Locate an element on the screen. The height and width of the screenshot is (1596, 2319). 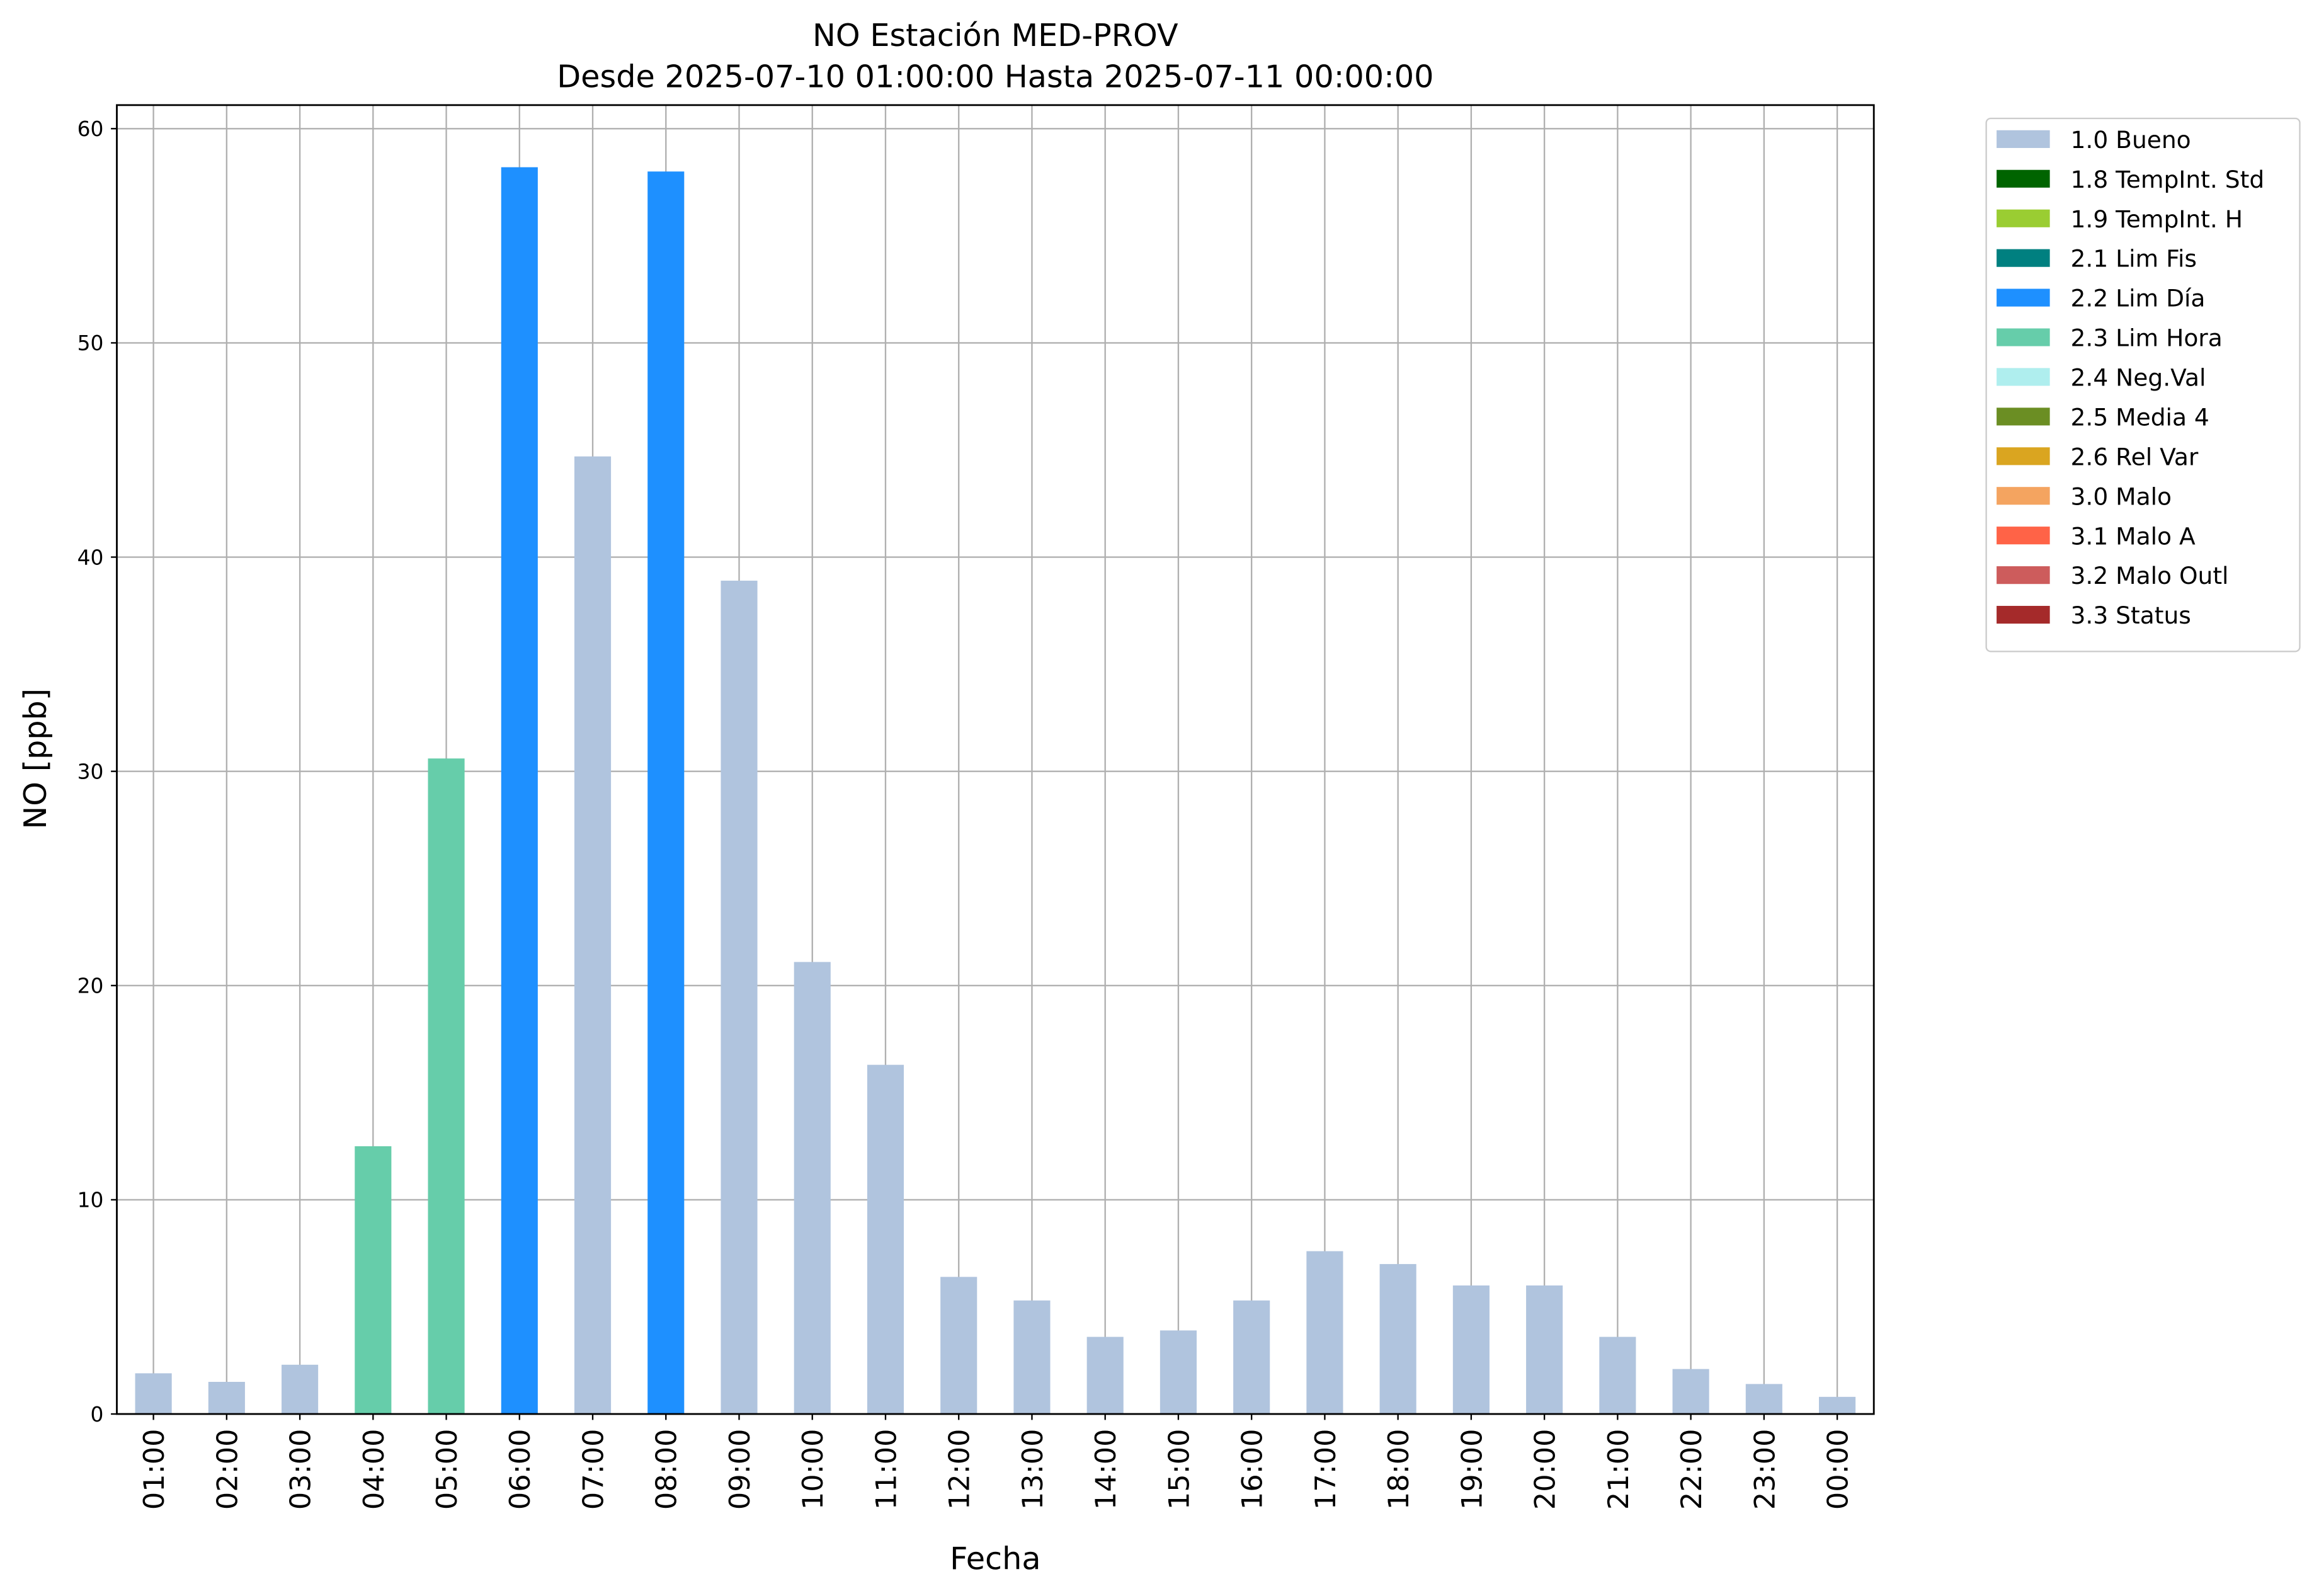
x-tick-label: 21:00 is located at coordinates (1618, 1469).